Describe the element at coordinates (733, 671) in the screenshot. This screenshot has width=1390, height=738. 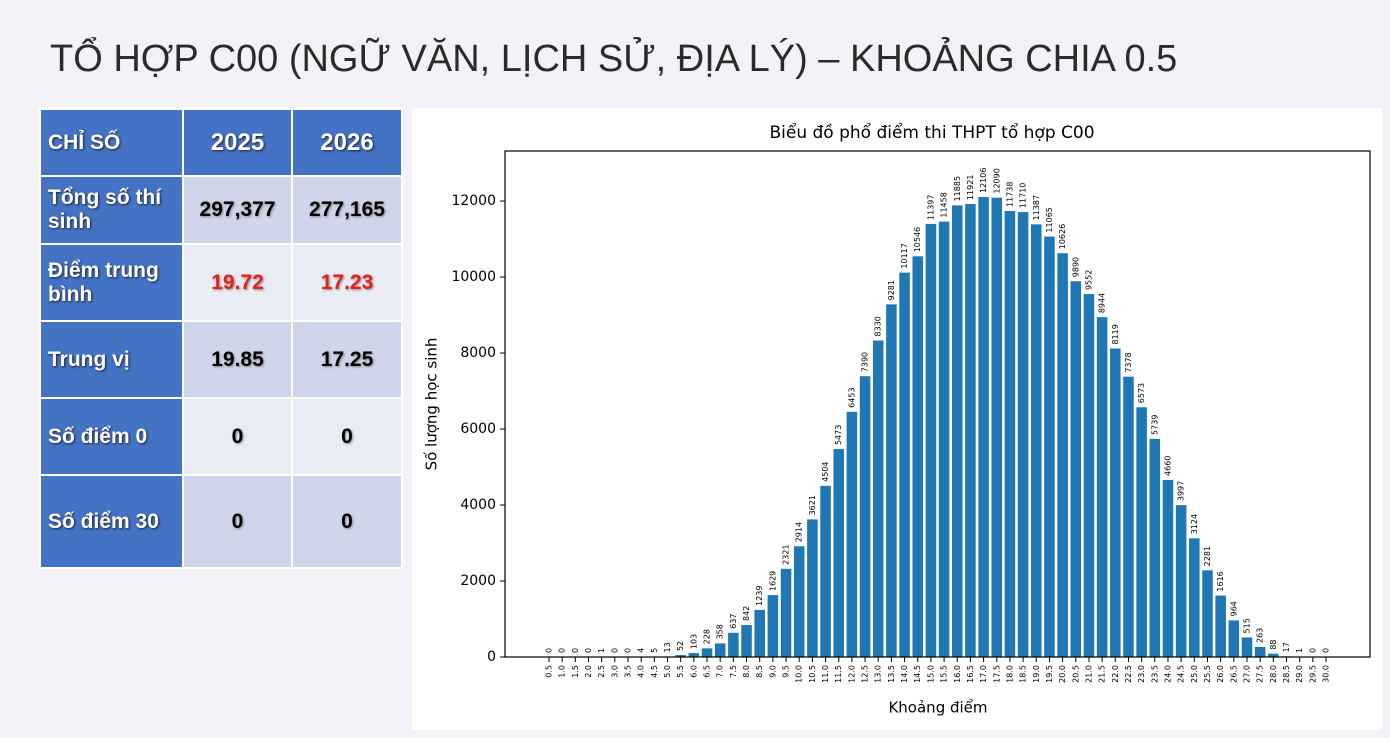
I see `x-tick-label: 7.5` at that location.